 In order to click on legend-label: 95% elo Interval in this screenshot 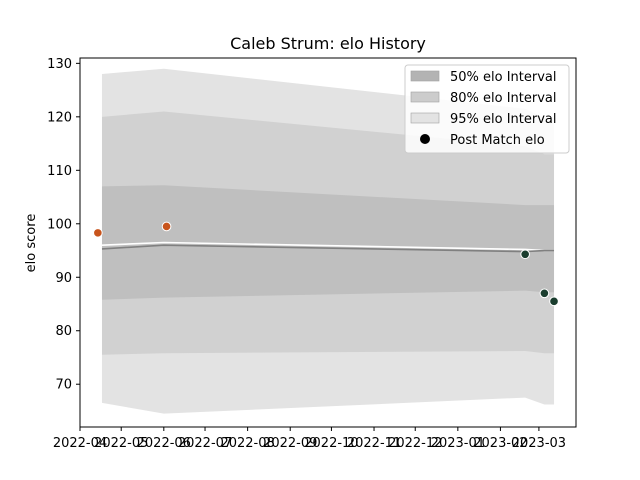, I will do `click(503, 119)`.